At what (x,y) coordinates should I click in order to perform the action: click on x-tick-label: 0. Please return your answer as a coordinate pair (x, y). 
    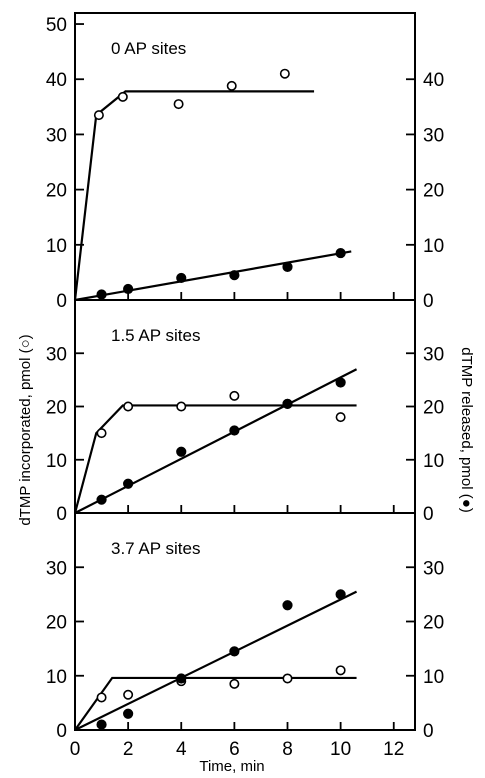
    Looking at the image, I should click on (75, 749).